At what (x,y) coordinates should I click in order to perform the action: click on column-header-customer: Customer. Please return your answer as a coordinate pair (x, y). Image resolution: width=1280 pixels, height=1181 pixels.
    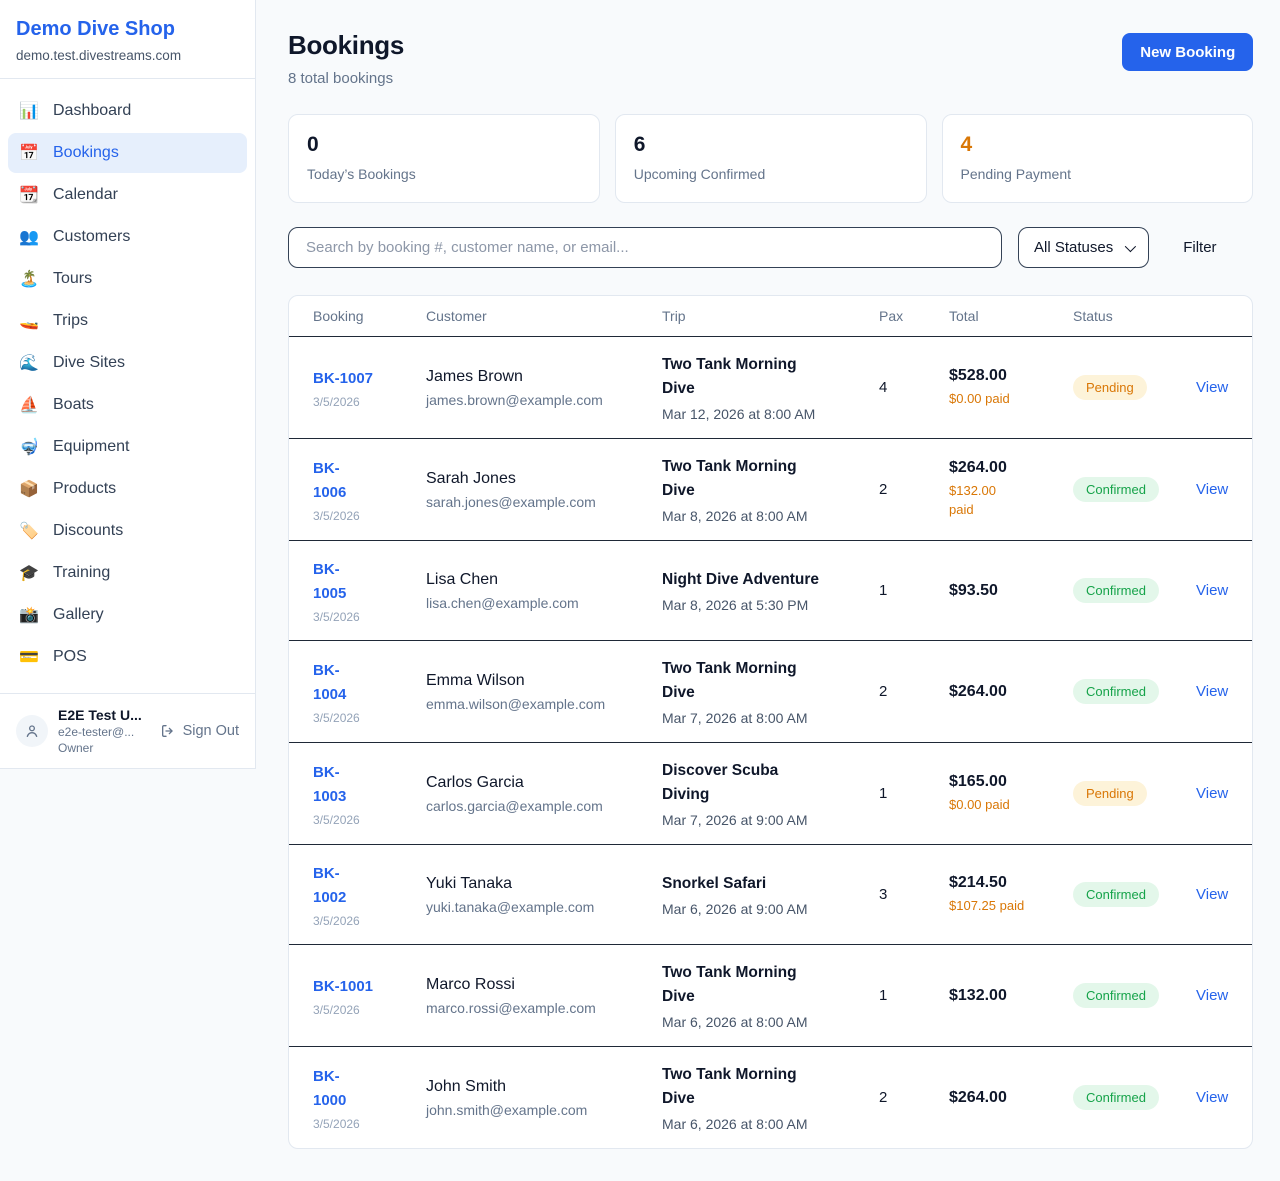
    Looking at the image, I should click on (456, 316).